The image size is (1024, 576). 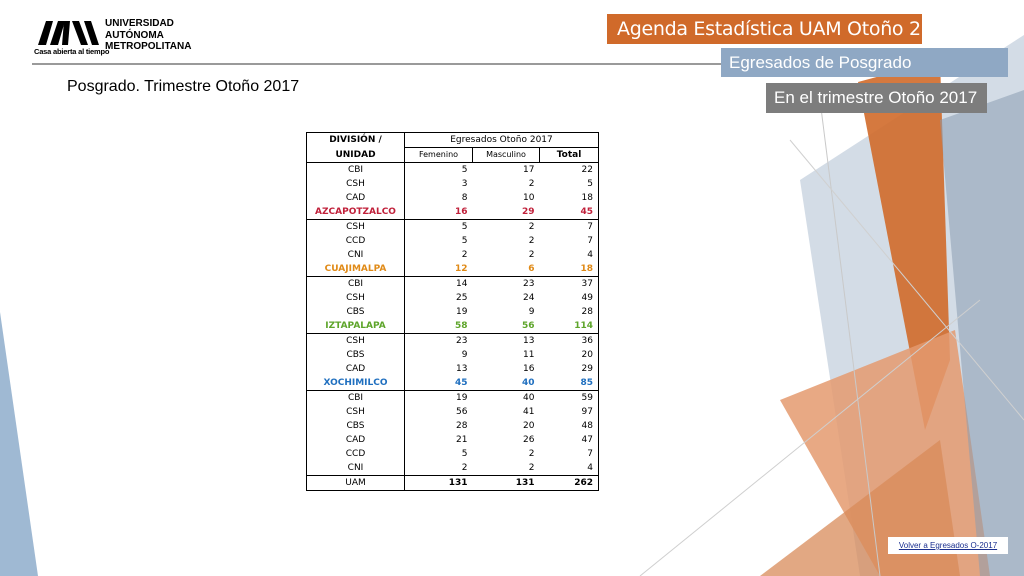 I want to click on cell-masculino: 16, so click(x=529, y=369).